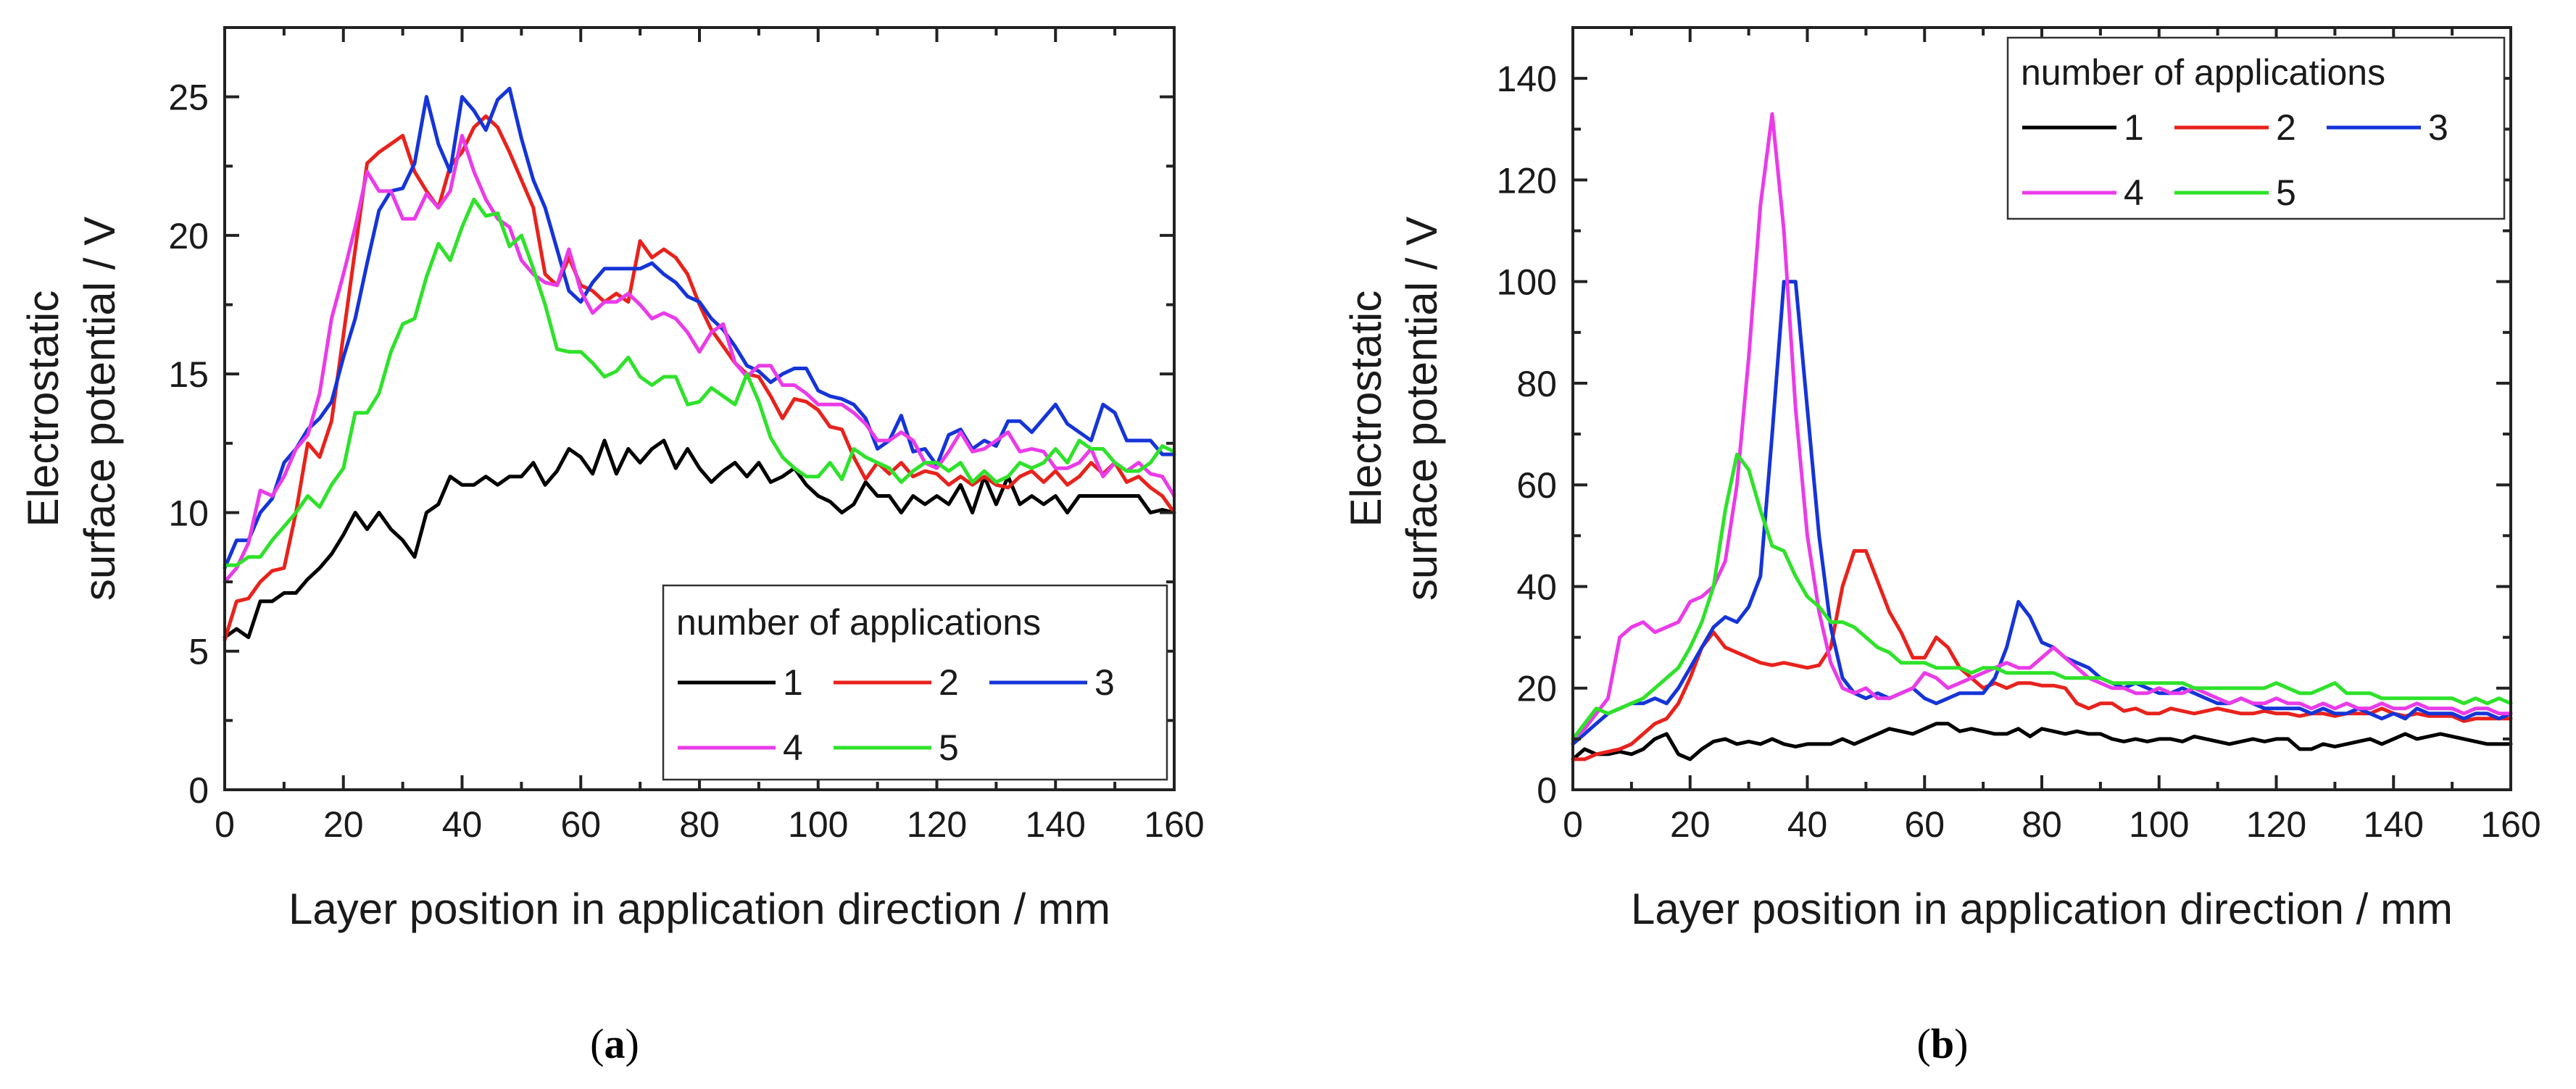 This screenshot has height=1089, width=2576. What do you see at coordinates (198, 652) in the screenshot?
I see `y-tick-label: 5` at bounding box center [198, 652].